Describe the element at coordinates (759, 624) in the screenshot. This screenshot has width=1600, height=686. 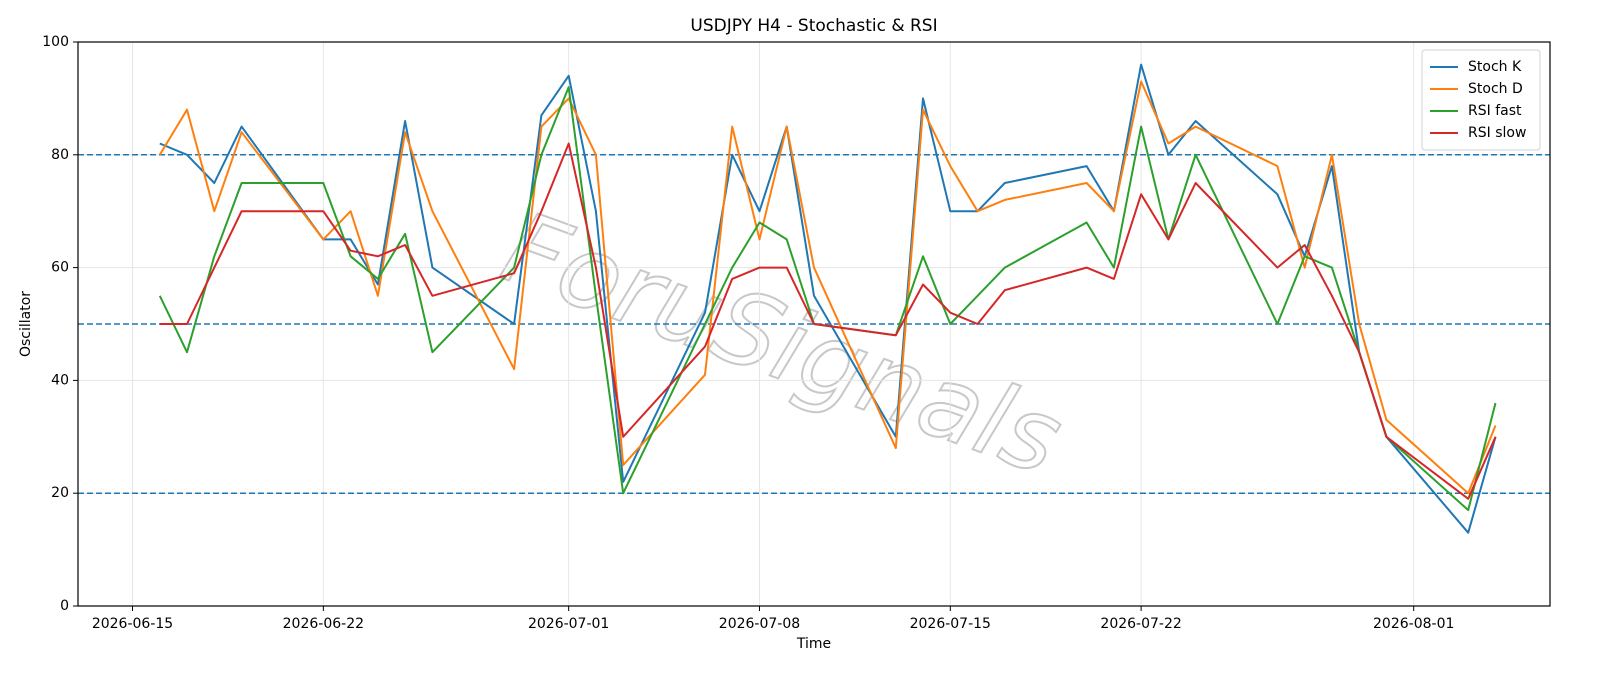
I see `x-tick-label: 2026-07-08` at that location.